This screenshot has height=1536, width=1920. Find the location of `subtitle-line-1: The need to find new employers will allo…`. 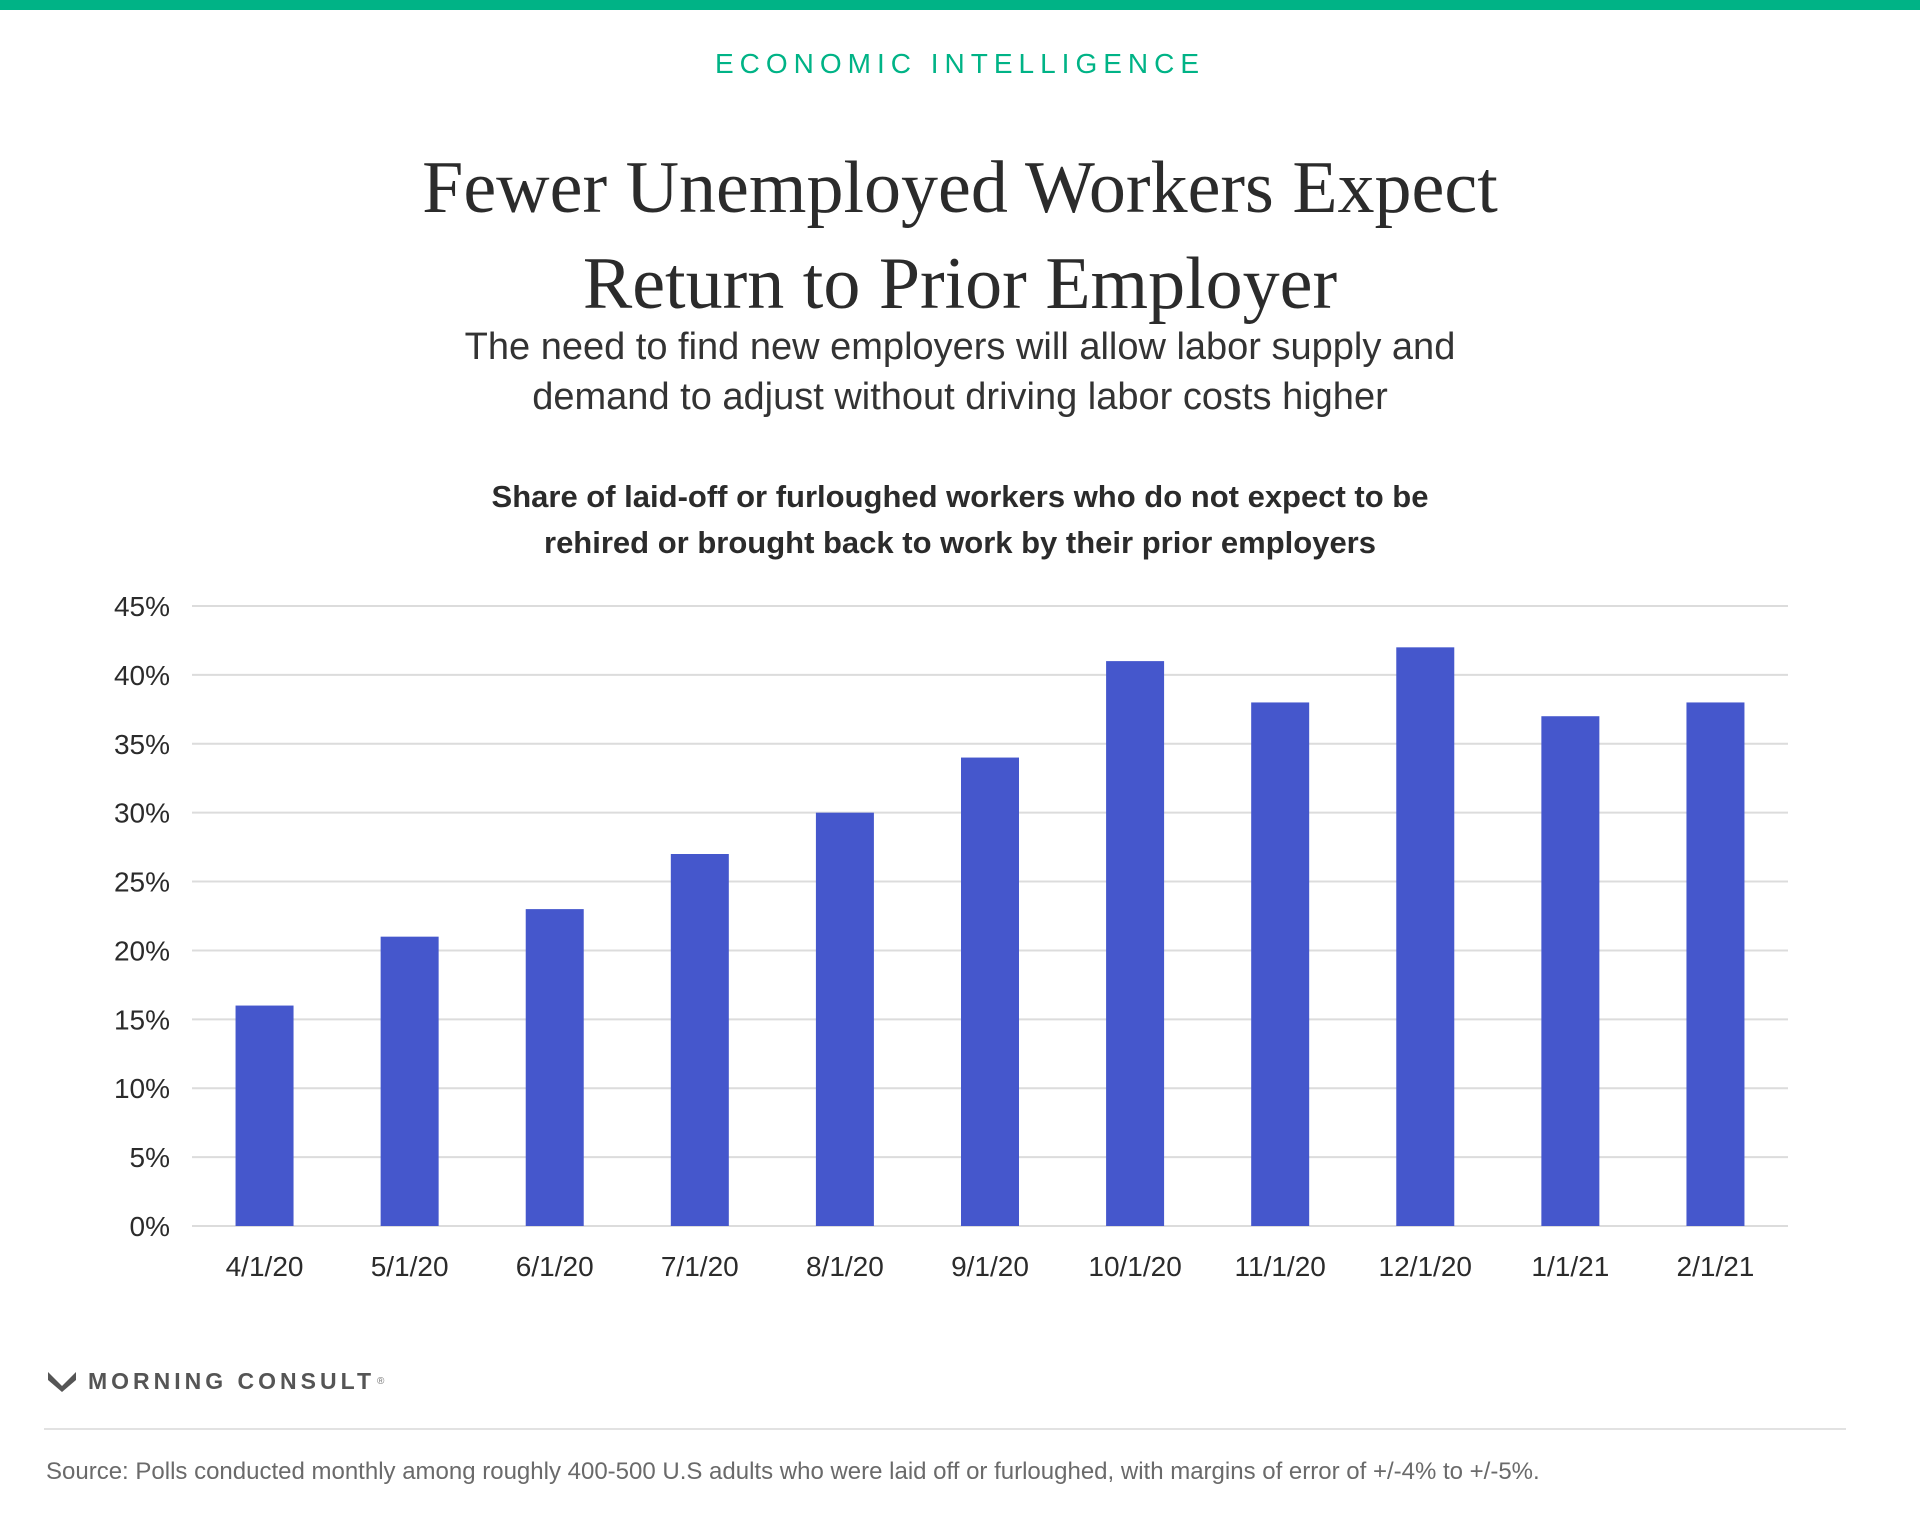

subtitle-line-1: The need to find new employers will allo… is located at coordinates (960, 347).